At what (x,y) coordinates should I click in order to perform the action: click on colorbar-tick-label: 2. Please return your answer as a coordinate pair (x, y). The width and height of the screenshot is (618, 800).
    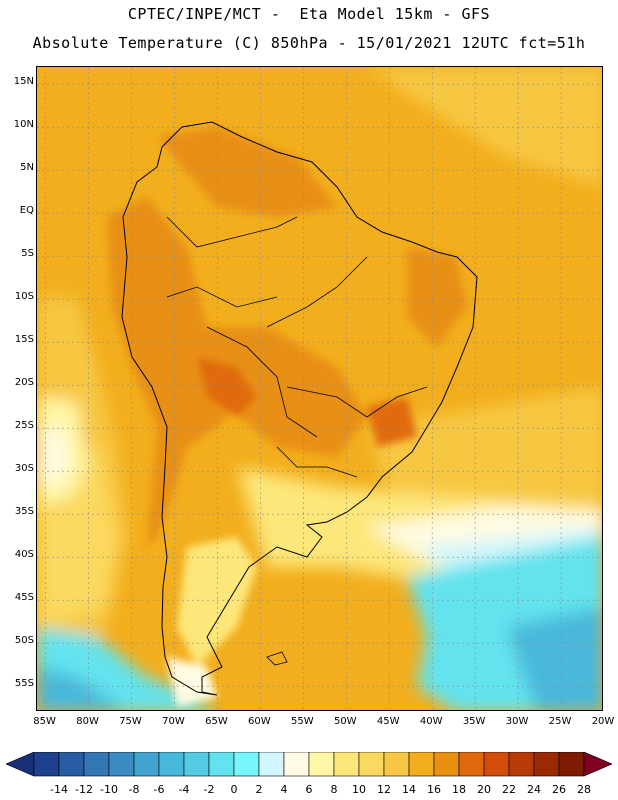
    Looking at the image, I should click on (259, 789).